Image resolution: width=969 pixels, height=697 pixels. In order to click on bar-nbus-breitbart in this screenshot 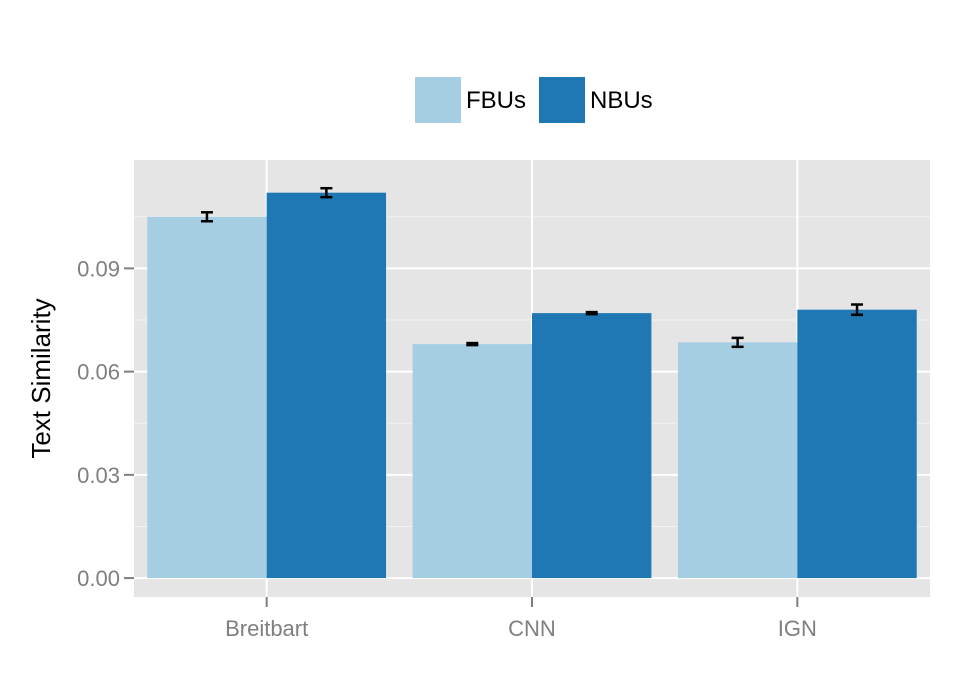, I will do `click(326, 385)`.